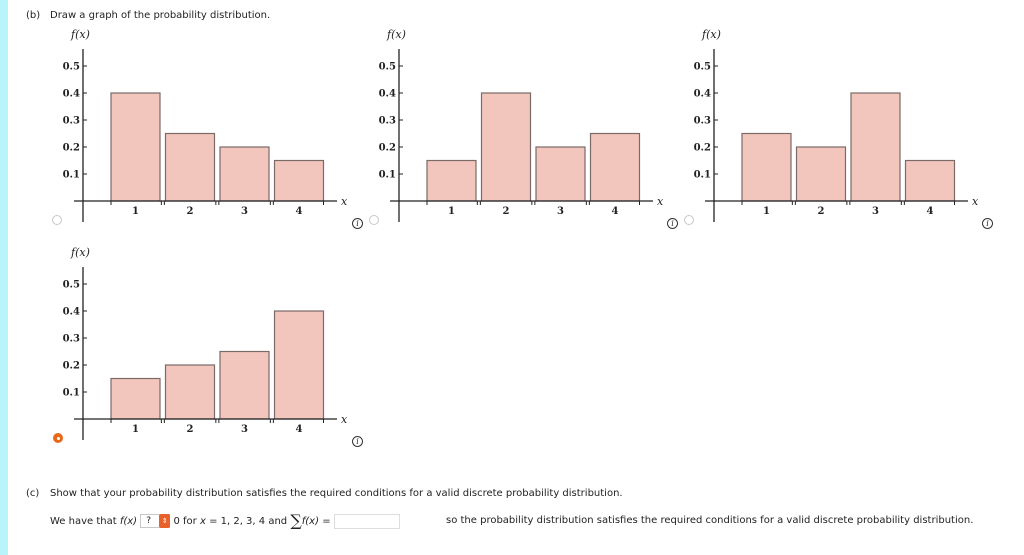 The width and height of the screenshot is (1024, 555). I want to click on x-values-text: = 1, 2, 3, 4 and, so click(248, 521).